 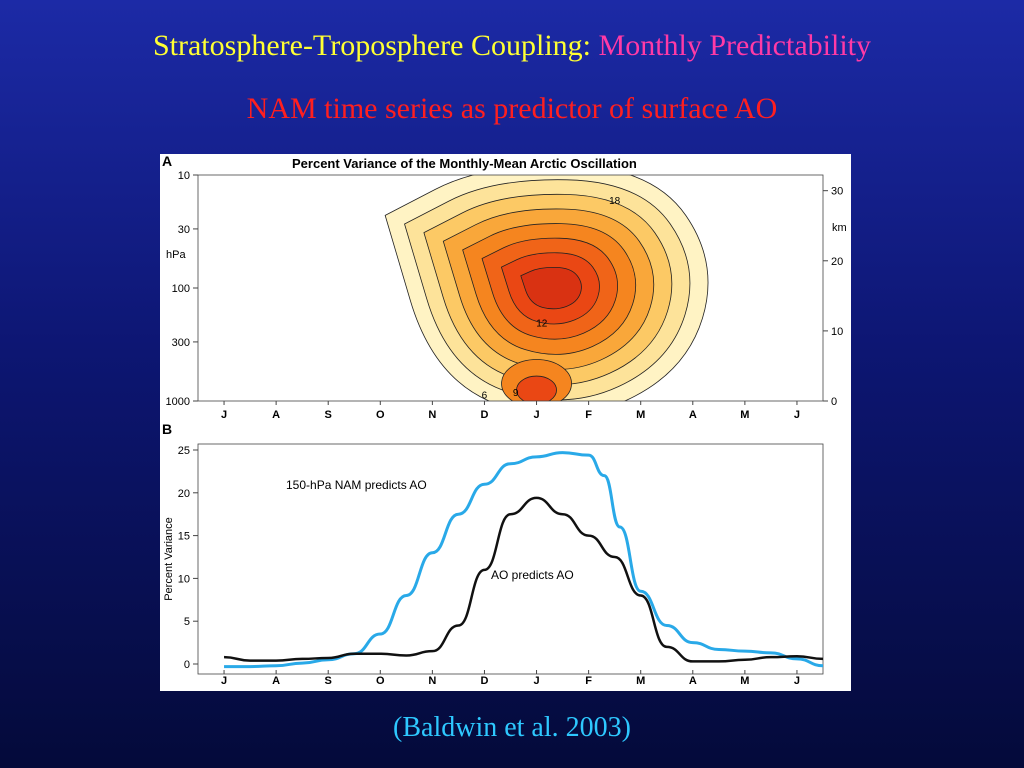 I want to click on panel-a-right-ticks: 30 20 10 0, so click(x=833, y=297).